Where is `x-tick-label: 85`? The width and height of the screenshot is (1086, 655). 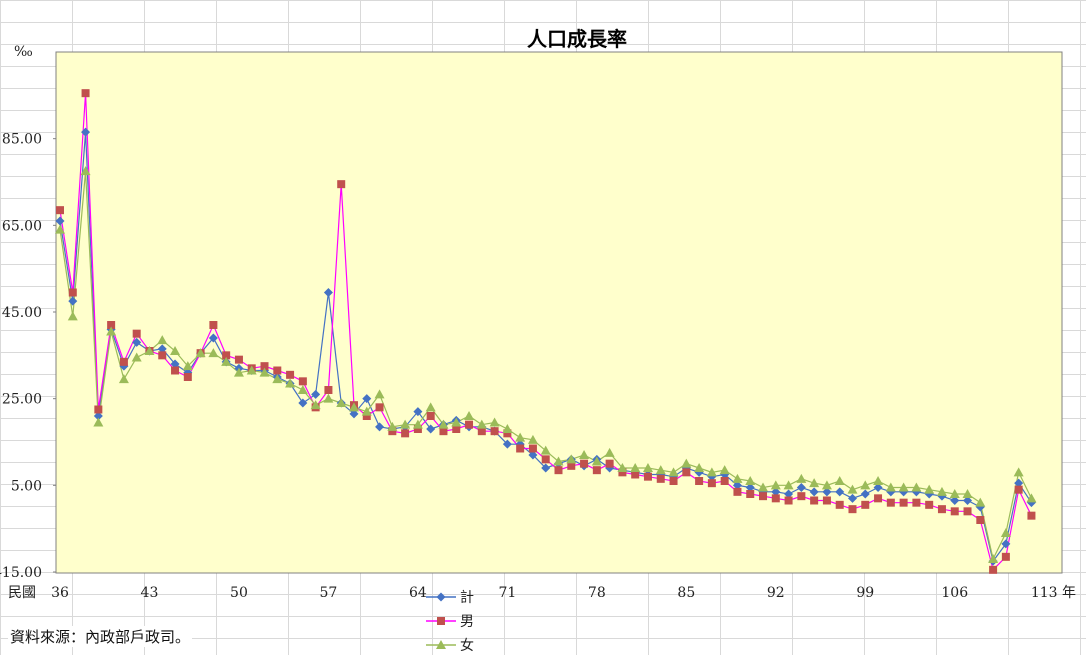
x-tick-label: 85 is located at coordinates (686, 593).